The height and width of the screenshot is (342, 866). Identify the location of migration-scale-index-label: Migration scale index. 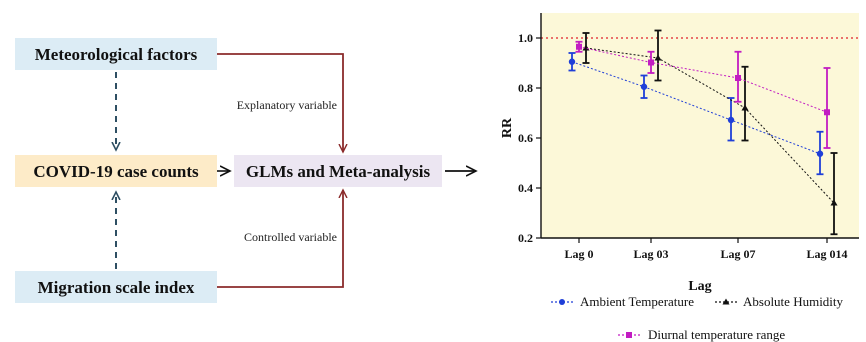
(116, 287).